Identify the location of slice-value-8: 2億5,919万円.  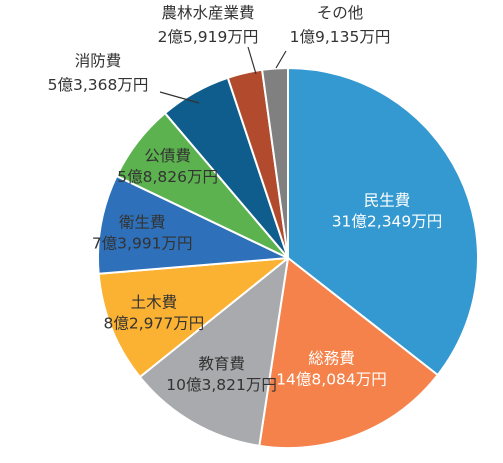
(208, 37).